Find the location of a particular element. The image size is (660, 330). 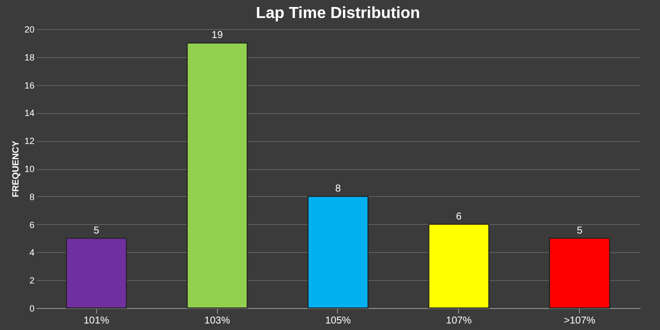

y-tick-label: 2 is located at coordinates (31, 281).